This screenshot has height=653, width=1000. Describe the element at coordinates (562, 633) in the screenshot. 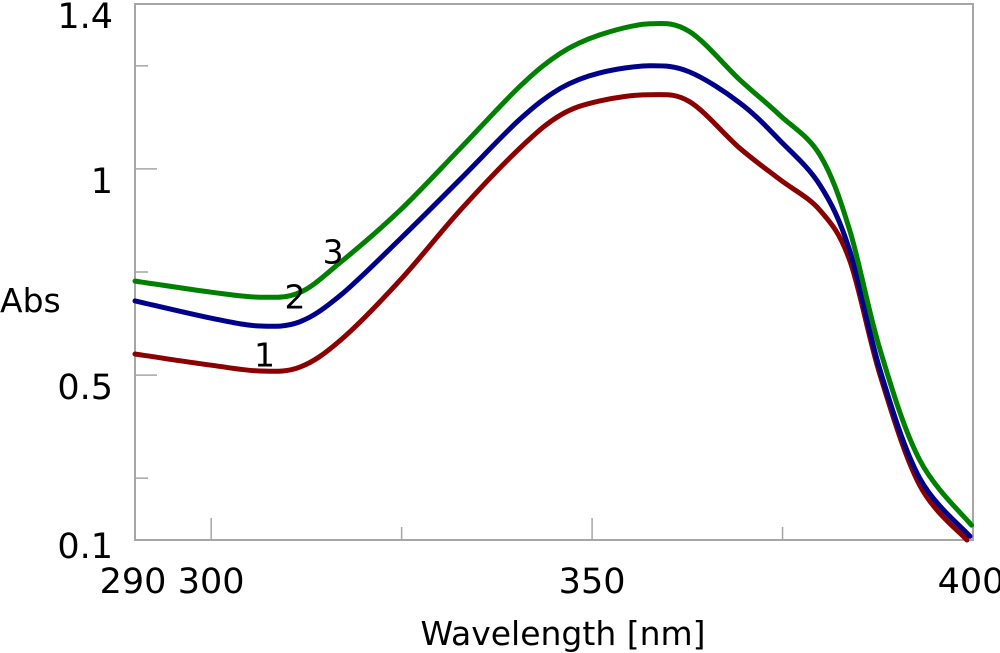

I see `x-axis-title: Wavelength [nm]` at that location.